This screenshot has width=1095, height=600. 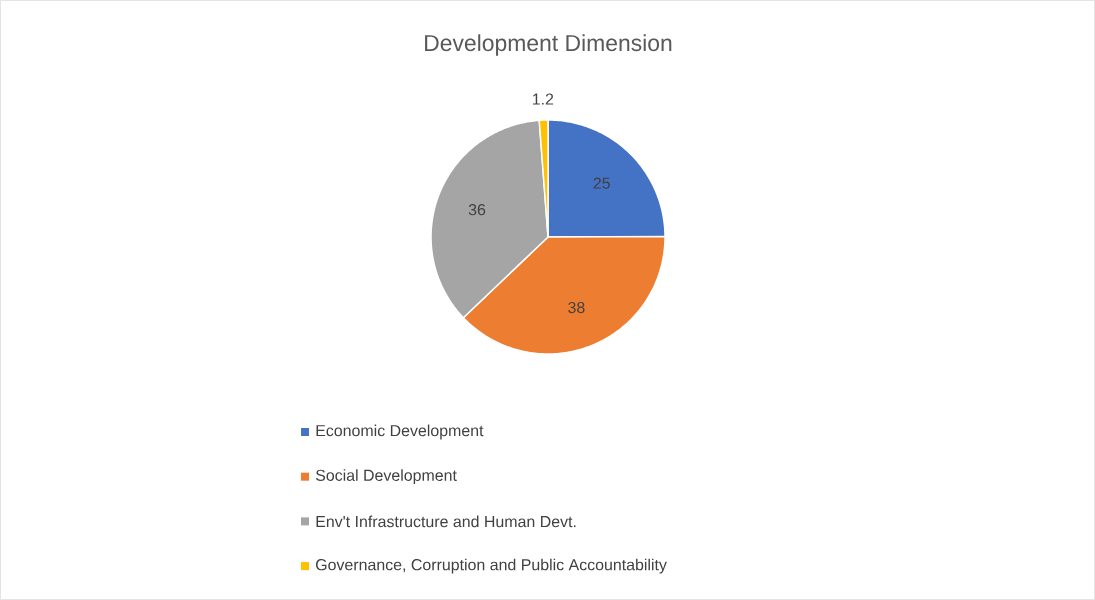 What do you see at coordinates (400, 432) in the screenshot?
I see `legend-label: Economic Development` at bounding box center [400, 432].